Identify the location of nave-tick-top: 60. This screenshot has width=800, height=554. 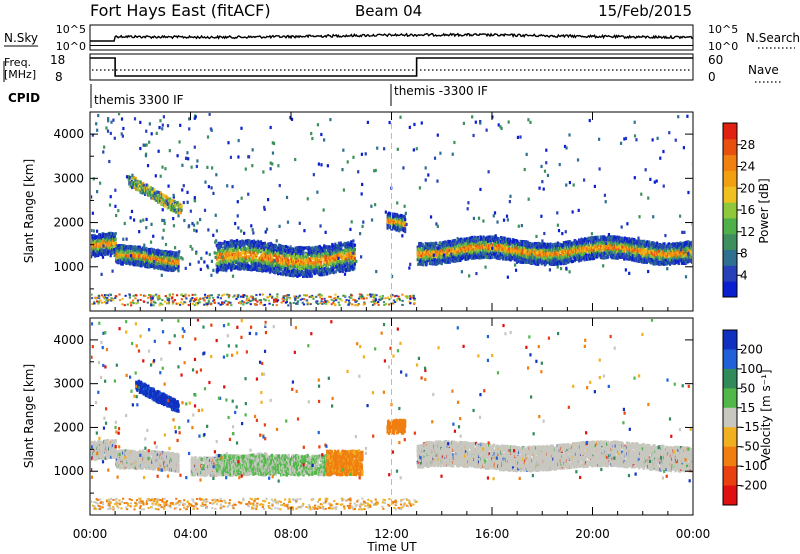
(715, 60).